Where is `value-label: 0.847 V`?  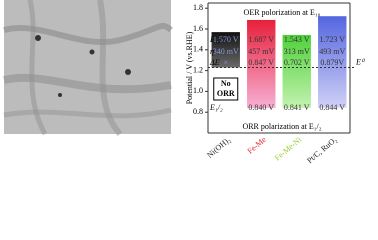
value-label: 0.847 V is located at coordinates (261, 62).